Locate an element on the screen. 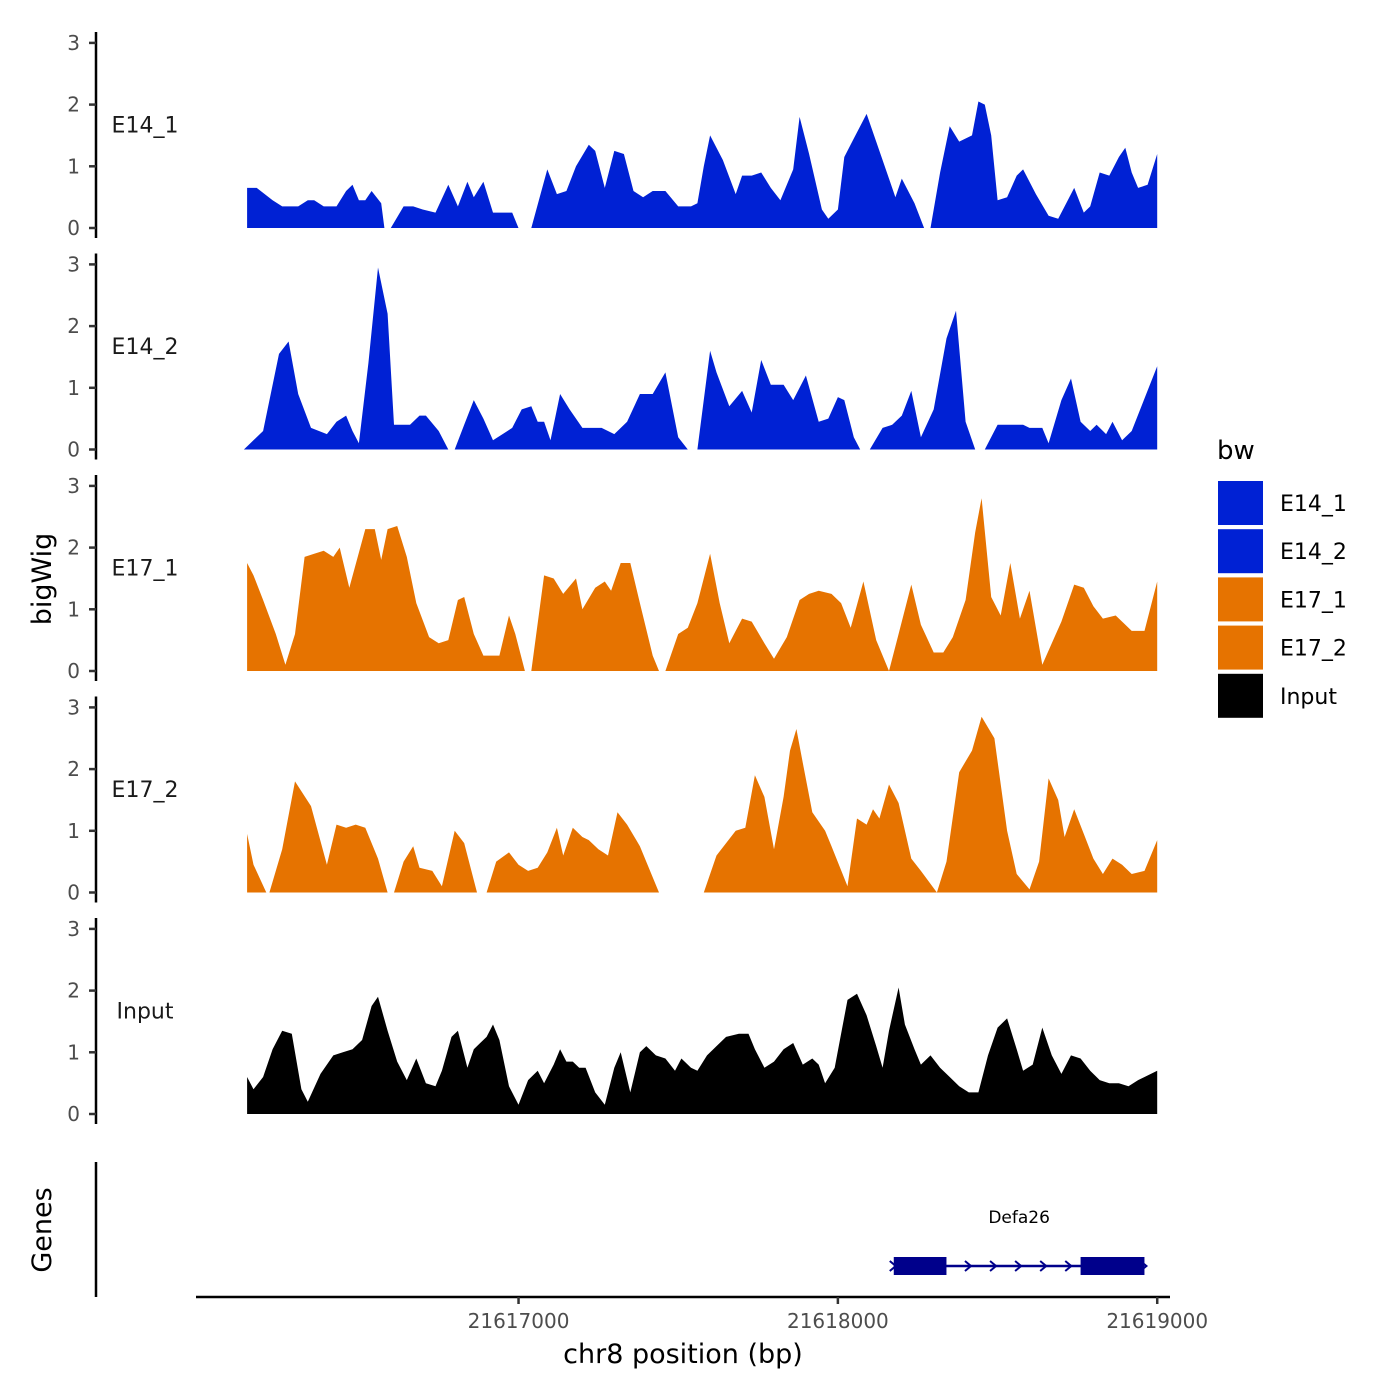 The image size is (1400, 1400). track-input-y-tick-label: 3 is located at coordinates (73, 929).